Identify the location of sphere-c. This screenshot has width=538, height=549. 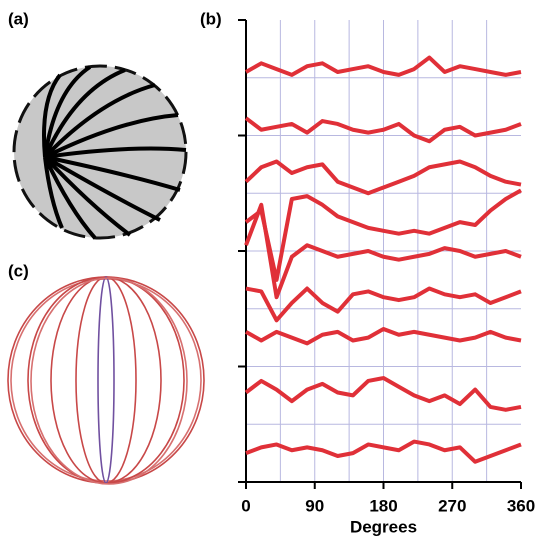
(106, 380).